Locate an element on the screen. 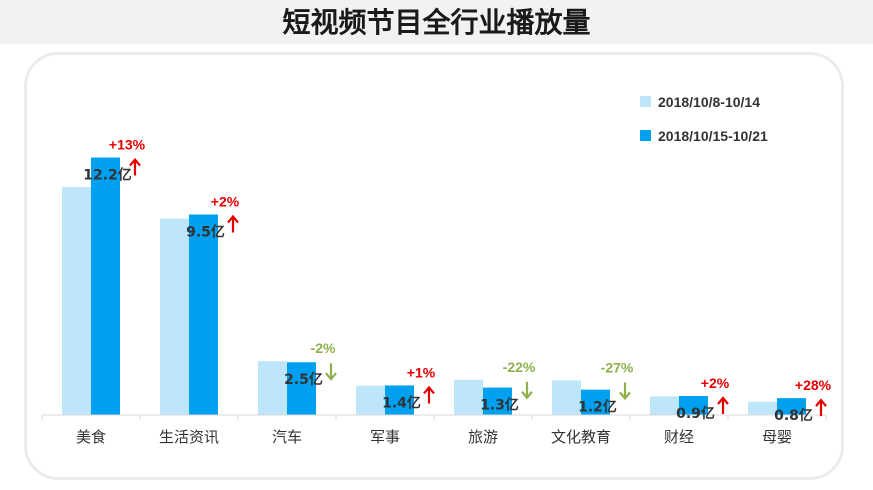  legend-swatch-week2 is located at coordinates (645, 135).